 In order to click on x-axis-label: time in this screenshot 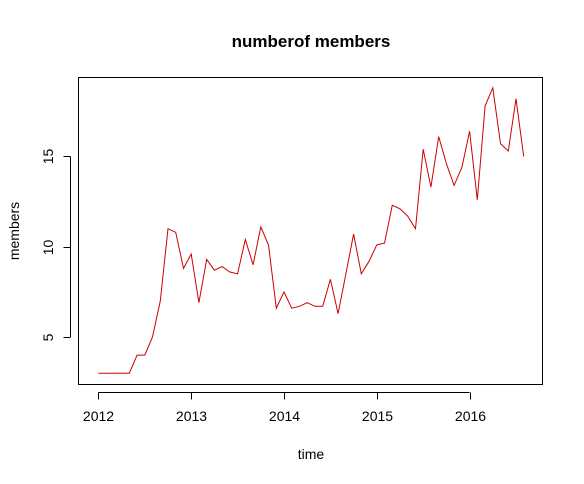, I will do `click(311, 454)`.